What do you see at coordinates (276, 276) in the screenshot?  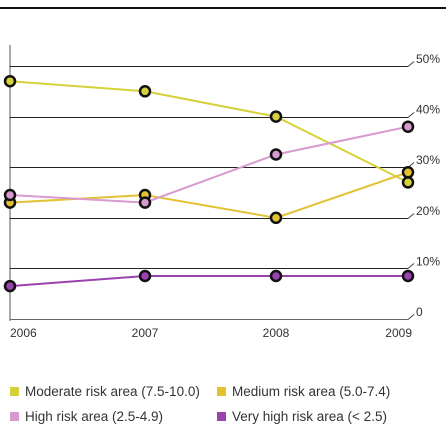 I see `point-3-2008` at bounding box center [276, 276].